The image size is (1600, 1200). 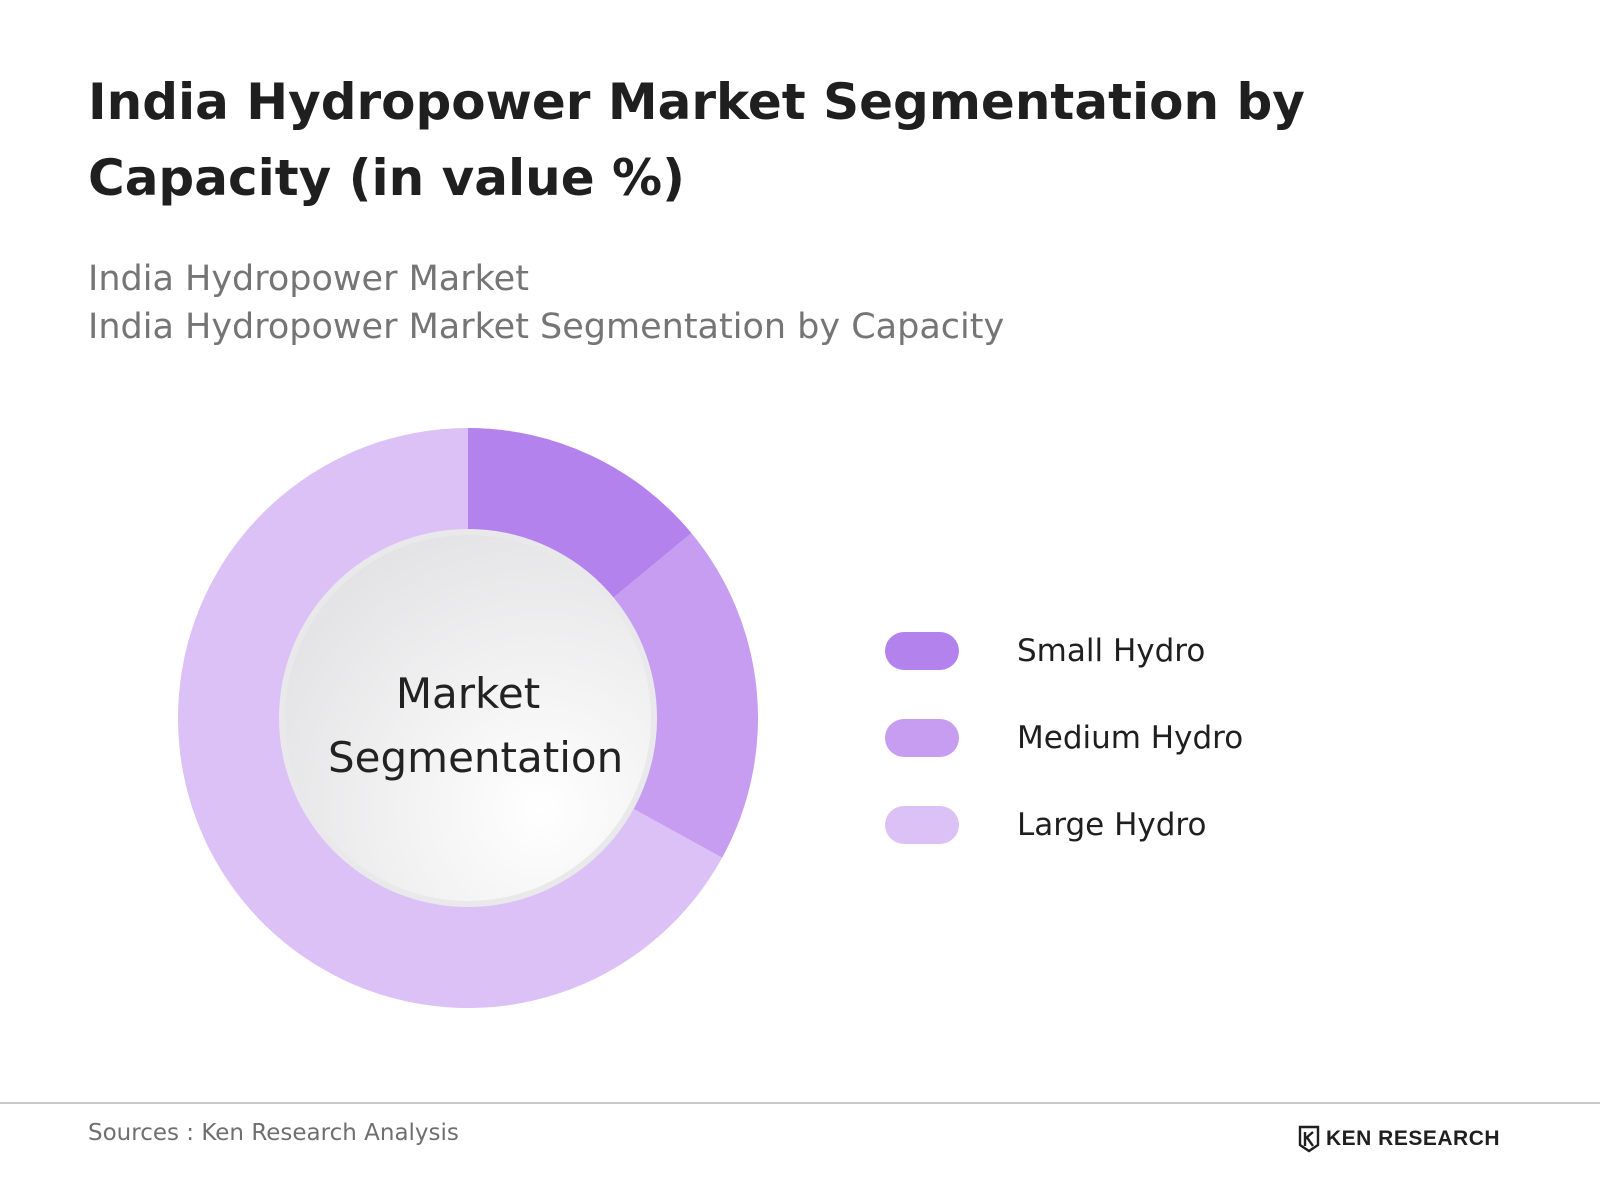 What do you see at coordinates (273, 1133) in the screenshot?
I see `sources-note: Sources : Ken Research Analysis` at bounding box center [273, 1133].